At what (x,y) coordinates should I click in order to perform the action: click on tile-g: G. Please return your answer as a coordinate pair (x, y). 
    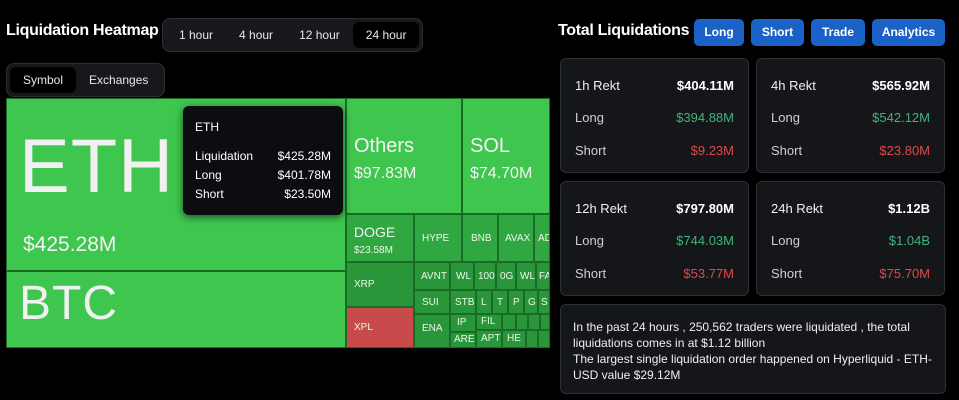
    Looking at the image, I should click on (531, 302).